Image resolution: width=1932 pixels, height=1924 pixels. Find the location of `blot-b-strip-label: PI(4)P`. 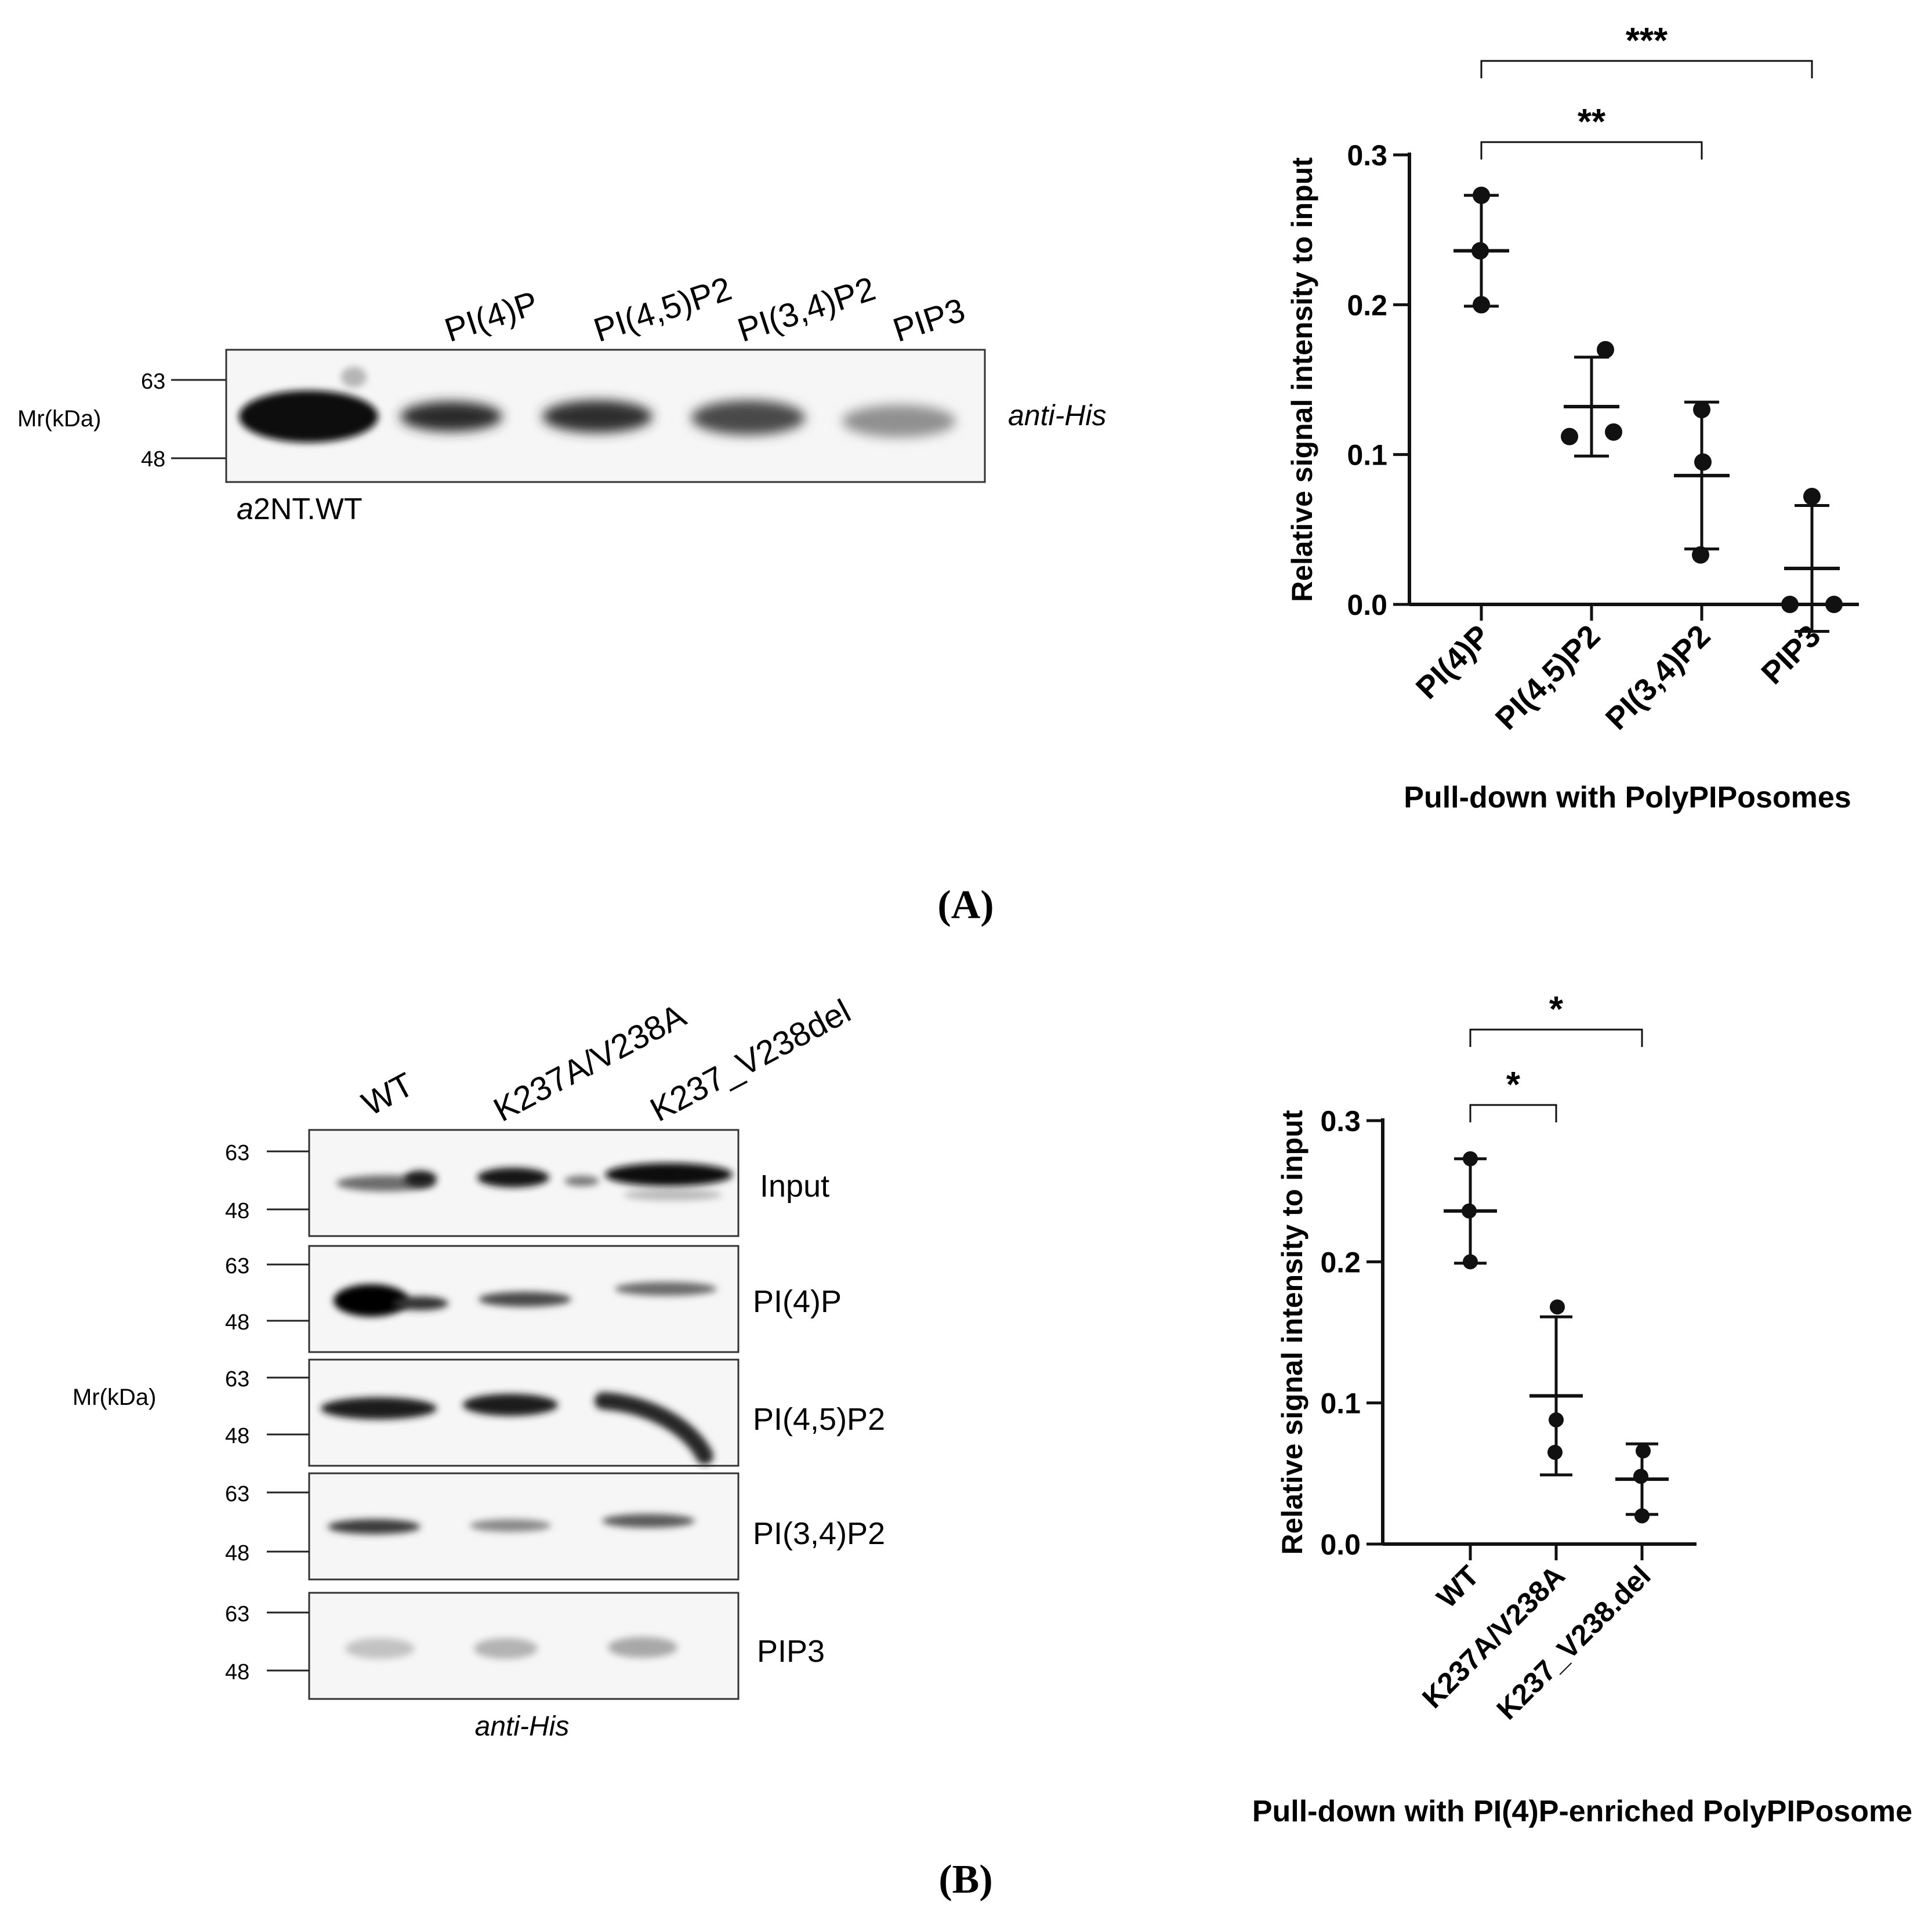

blot-b-strip-label: PI(4)P is located at coordinates (797, 1301).